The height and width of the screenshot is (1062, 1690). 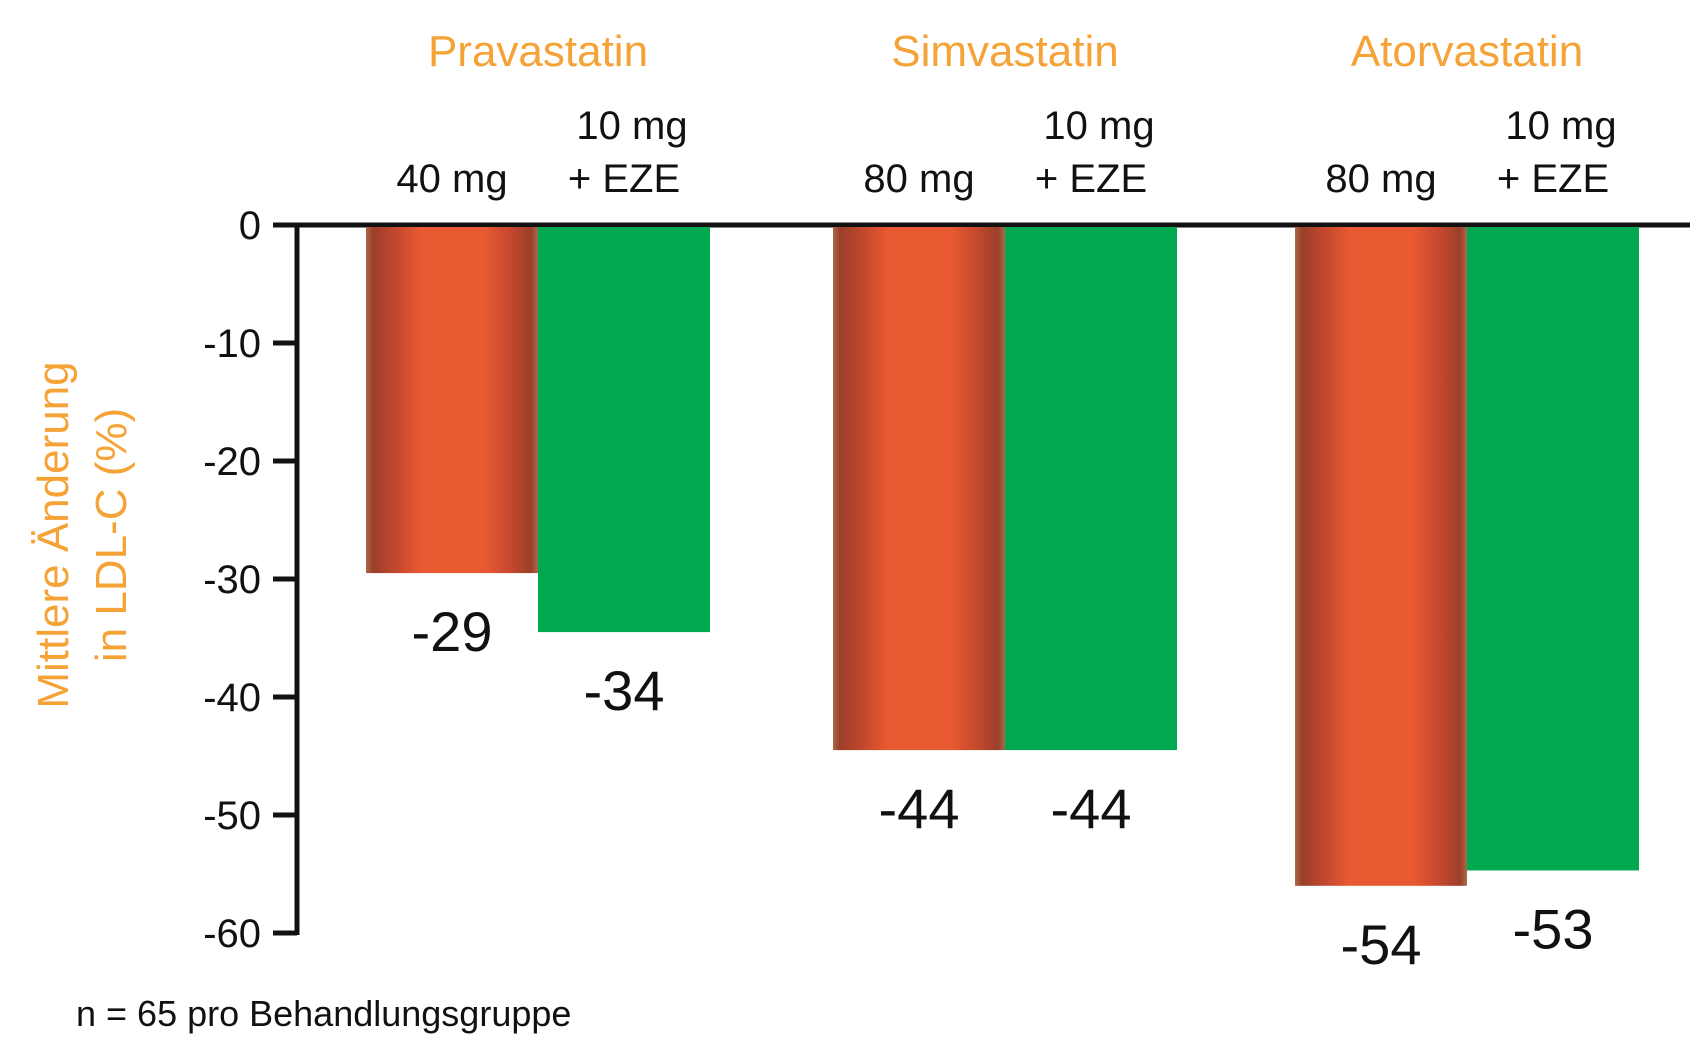 I want to click on bar-pravastatin-statin, so click(x=452, y=400).